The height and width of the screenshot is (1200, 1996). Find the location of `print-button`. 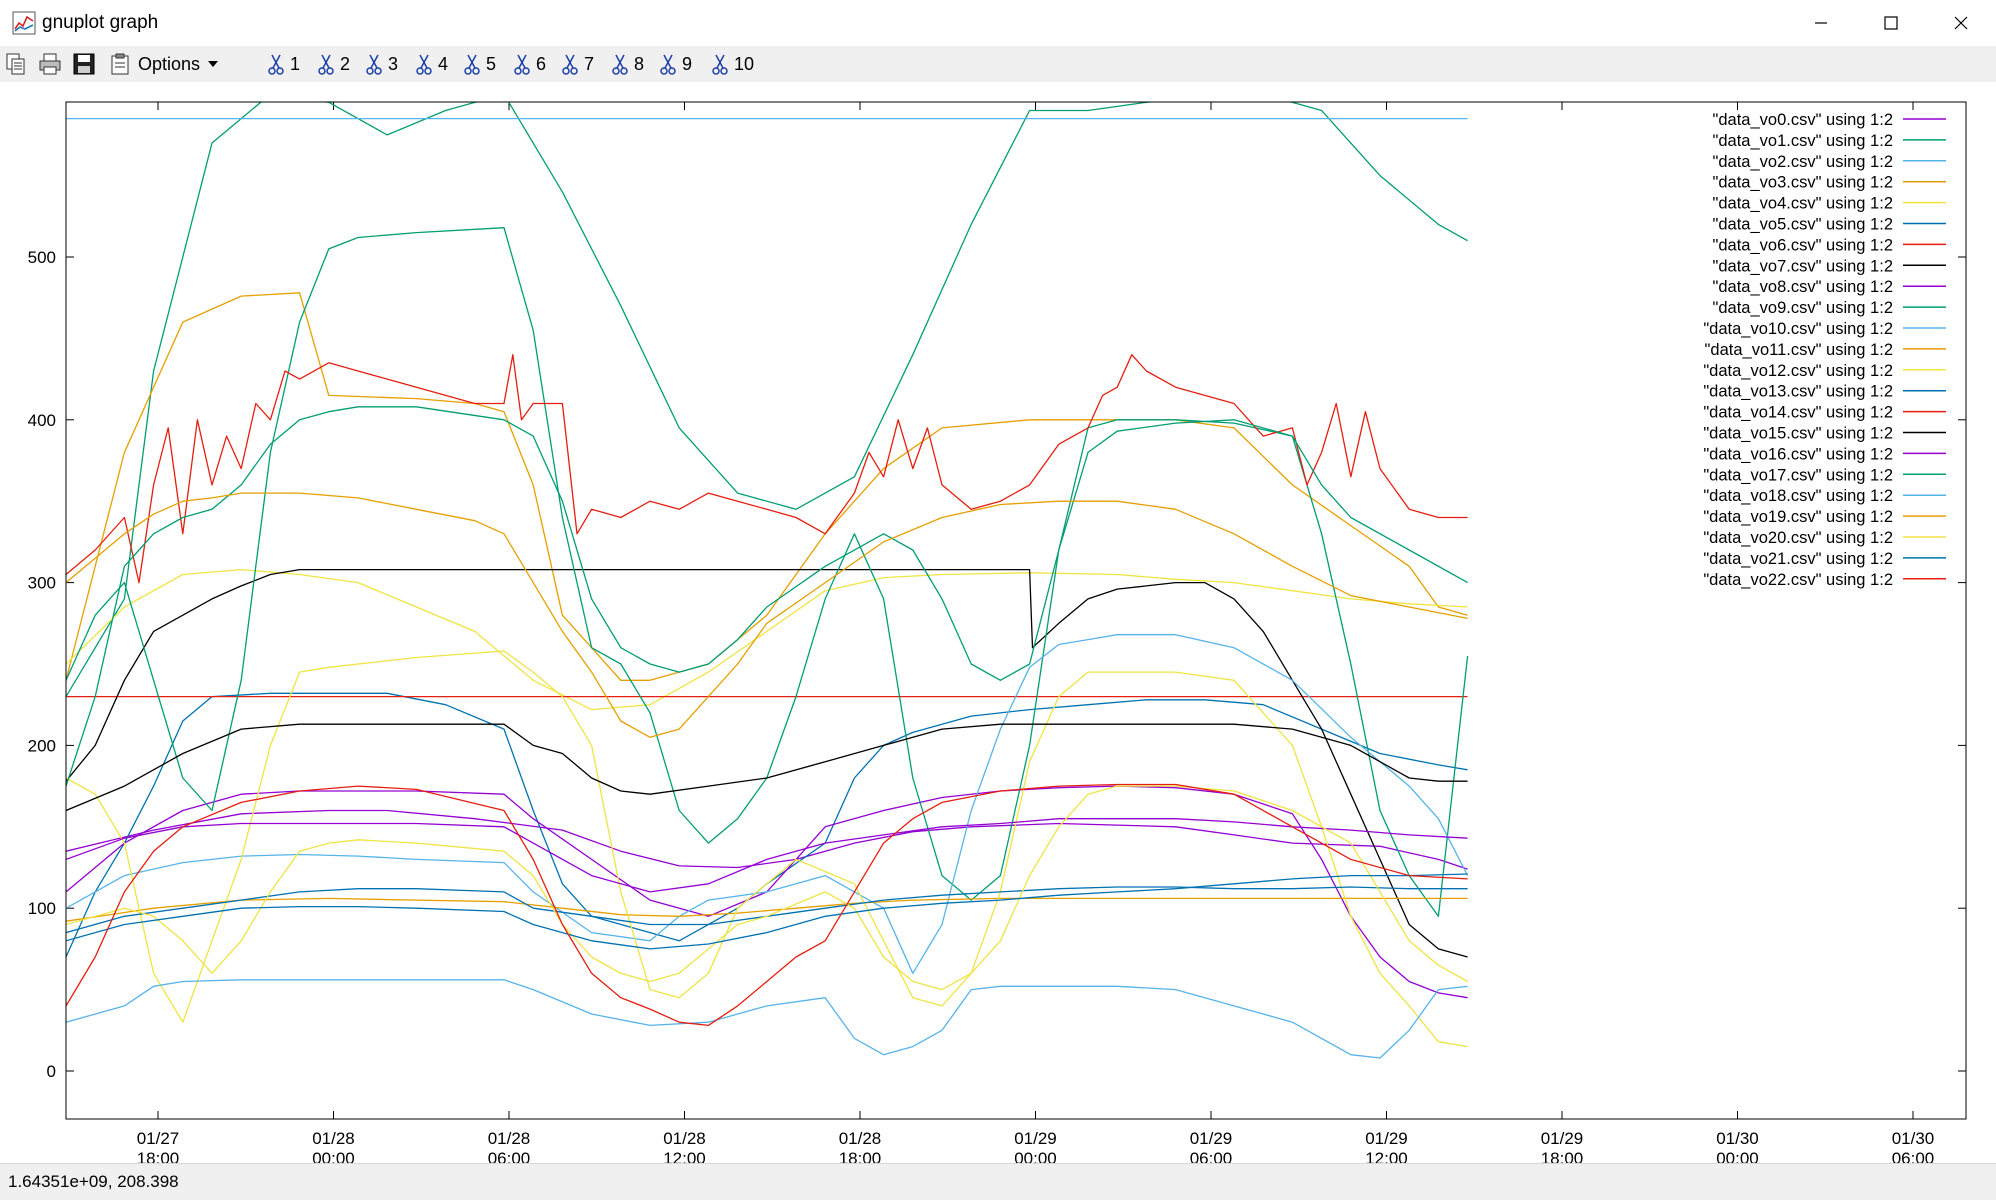

print-button is located at coordinates (50, 64).